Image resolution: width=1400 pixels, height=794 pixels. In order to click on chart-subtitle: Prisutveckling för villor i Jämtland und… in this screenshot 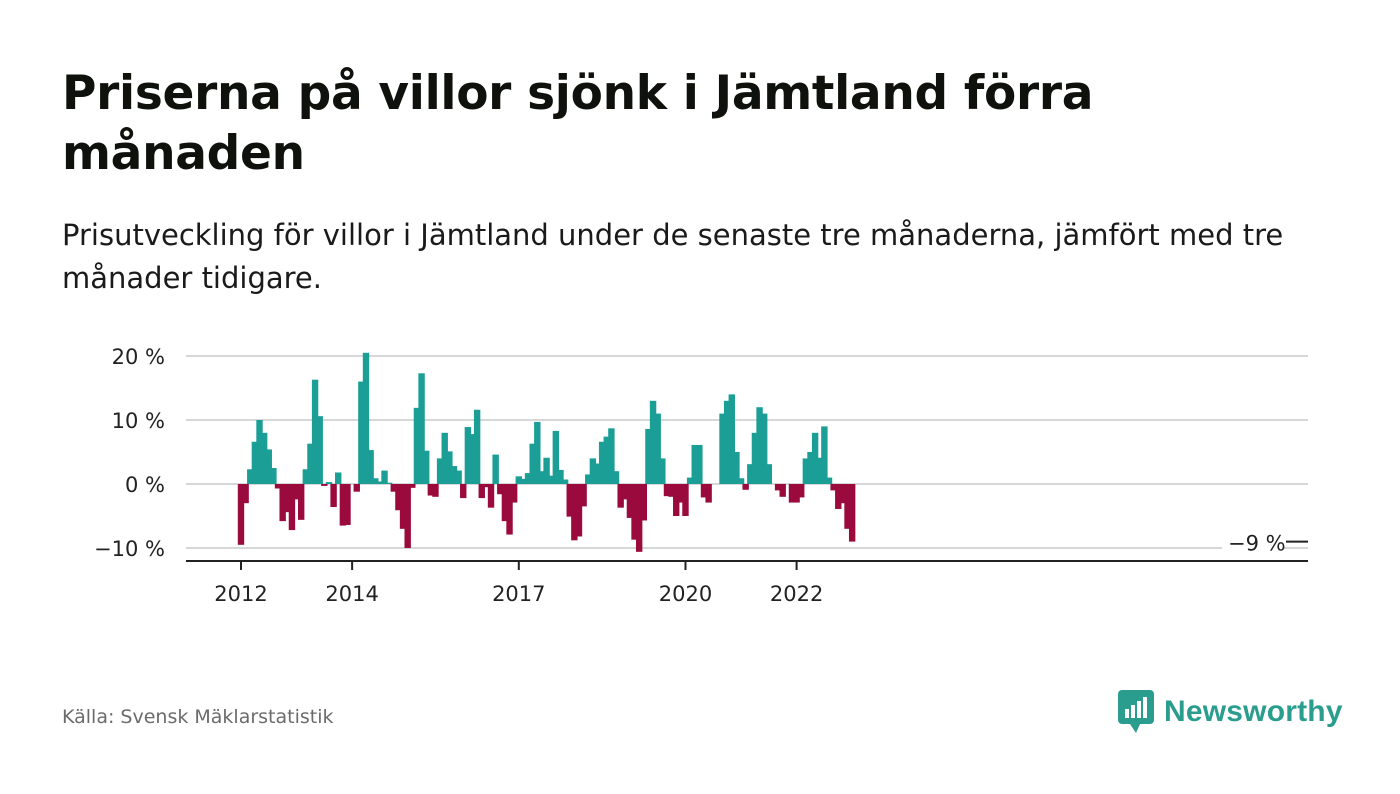, I will do `click(673, 256)`.